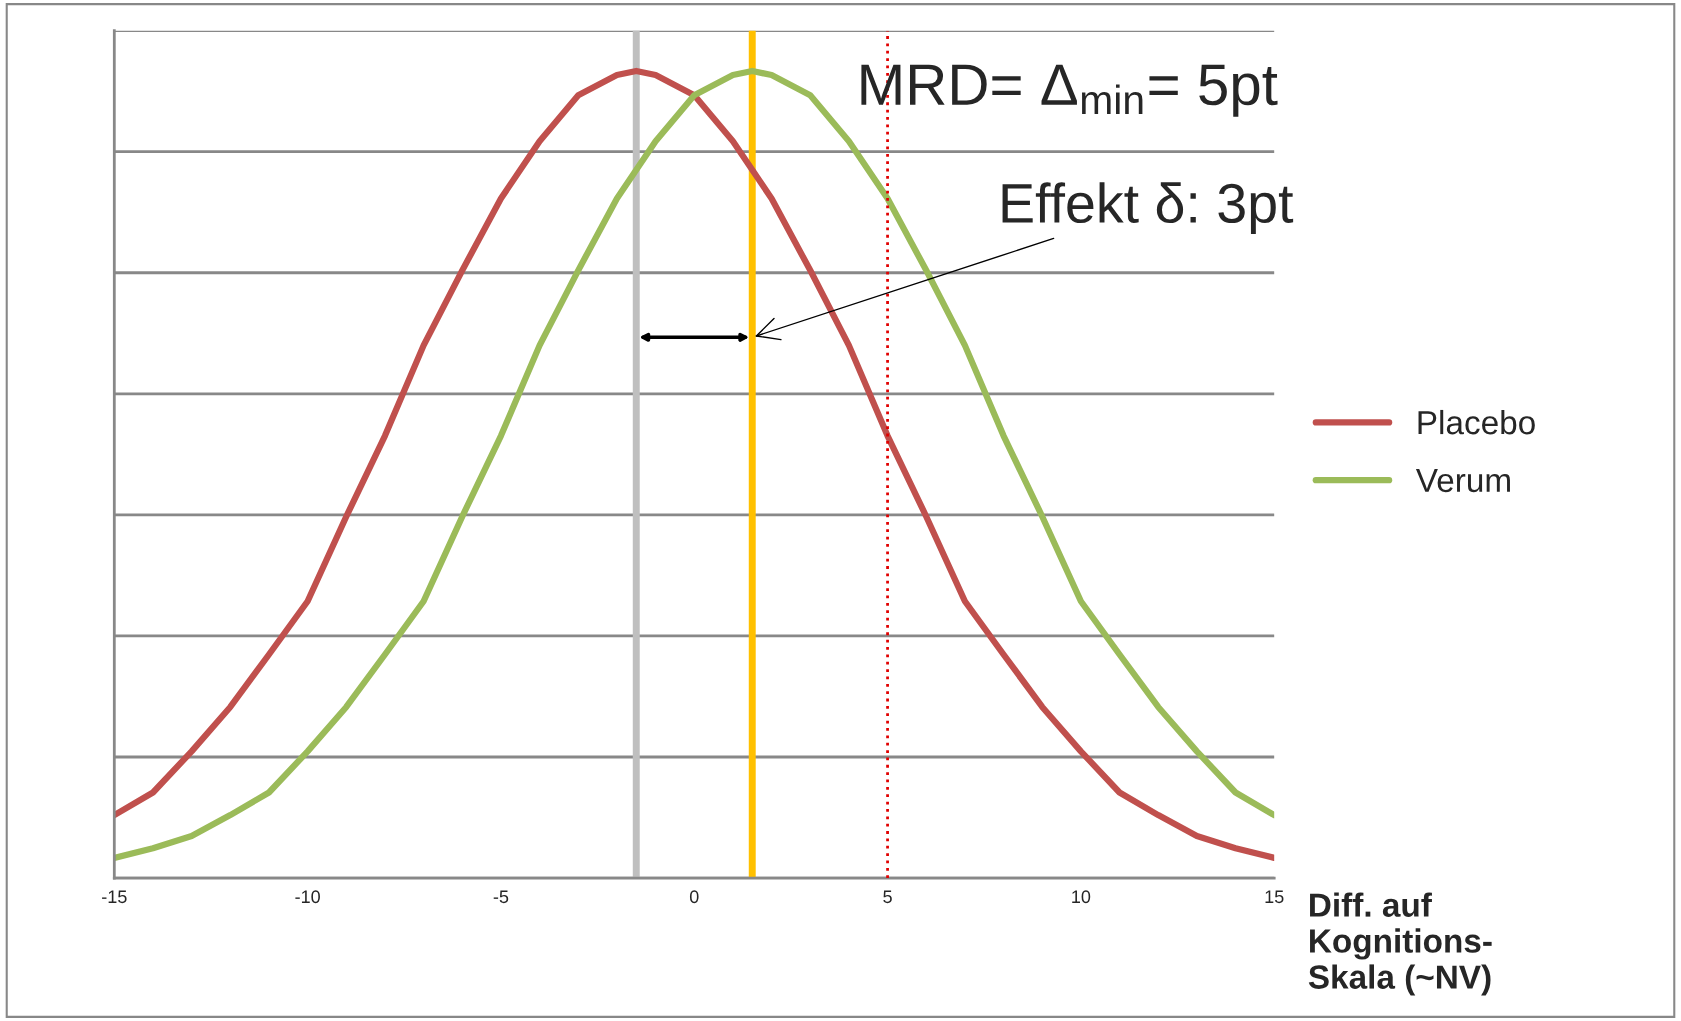 Image resolution: width=1681 pixels, height=1021 pixels. What do you see at coordinates (1148, 208) in the screenshot?
I see `annotation: Effekt δ: 3pt` at bounding box center [1148, 208].